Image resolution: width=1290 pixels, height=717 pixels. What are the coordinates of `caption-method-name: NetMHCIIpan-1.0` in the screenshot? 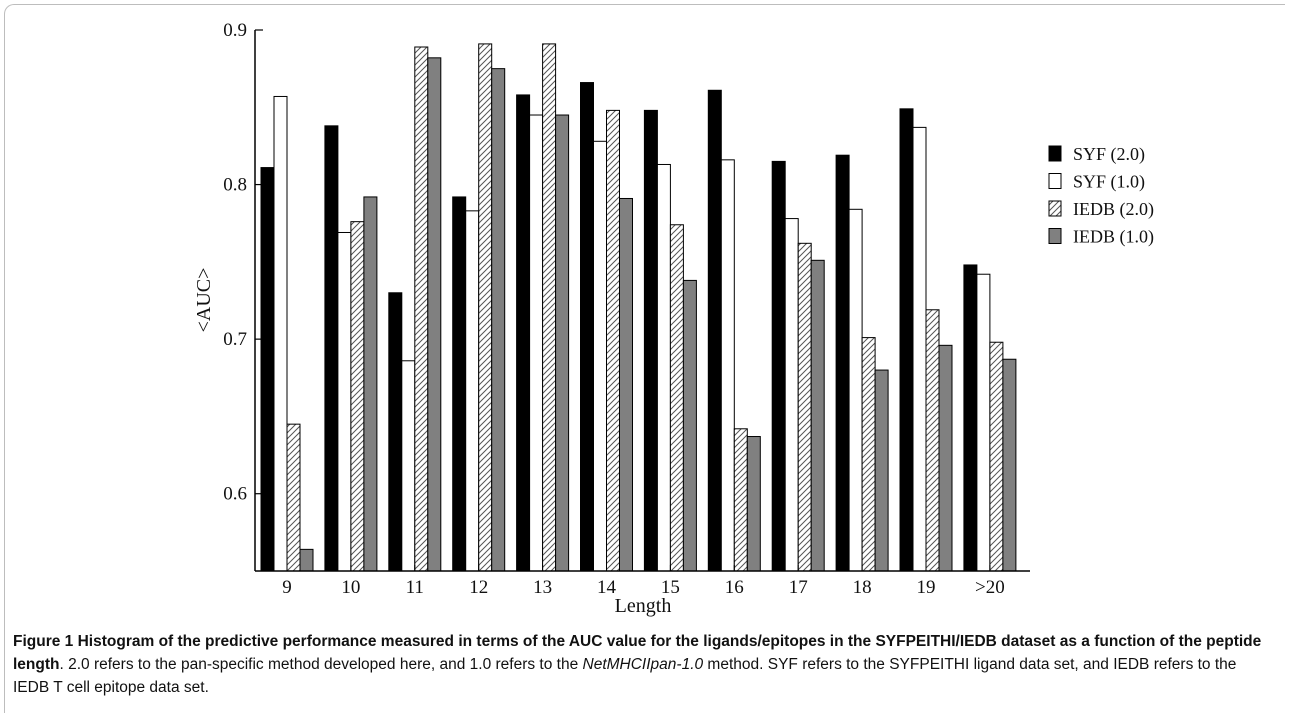 It's located at (643, 664).